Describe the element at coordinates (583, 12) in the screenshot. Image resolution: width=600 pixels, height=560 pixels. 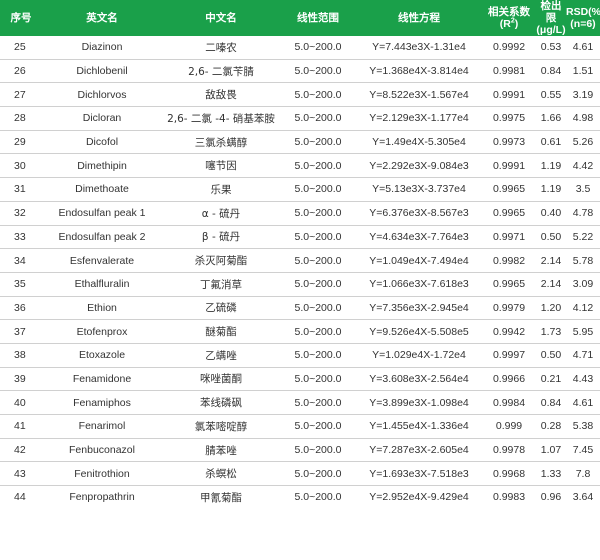
I see `header-rsd-line1: RSD(%)` at that location.